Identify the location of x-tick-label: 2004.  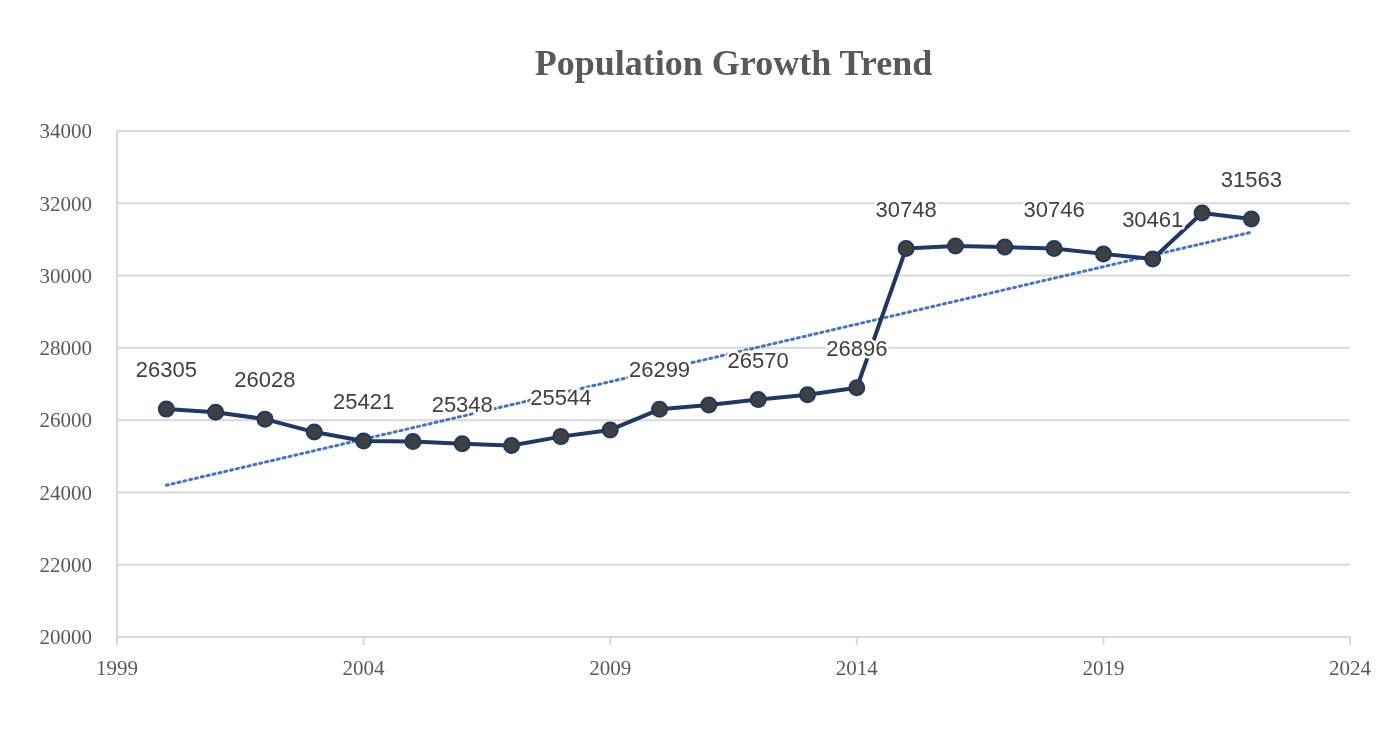
(364, 668).